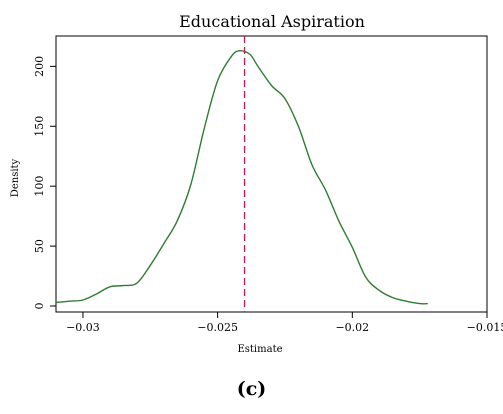 Image resolution: width=503 pixels, height=414 pixels. What do you see at coordinates (251, 389) in the screenshot?
I see `panel-label: (c)` at bounding box center [251, 389].